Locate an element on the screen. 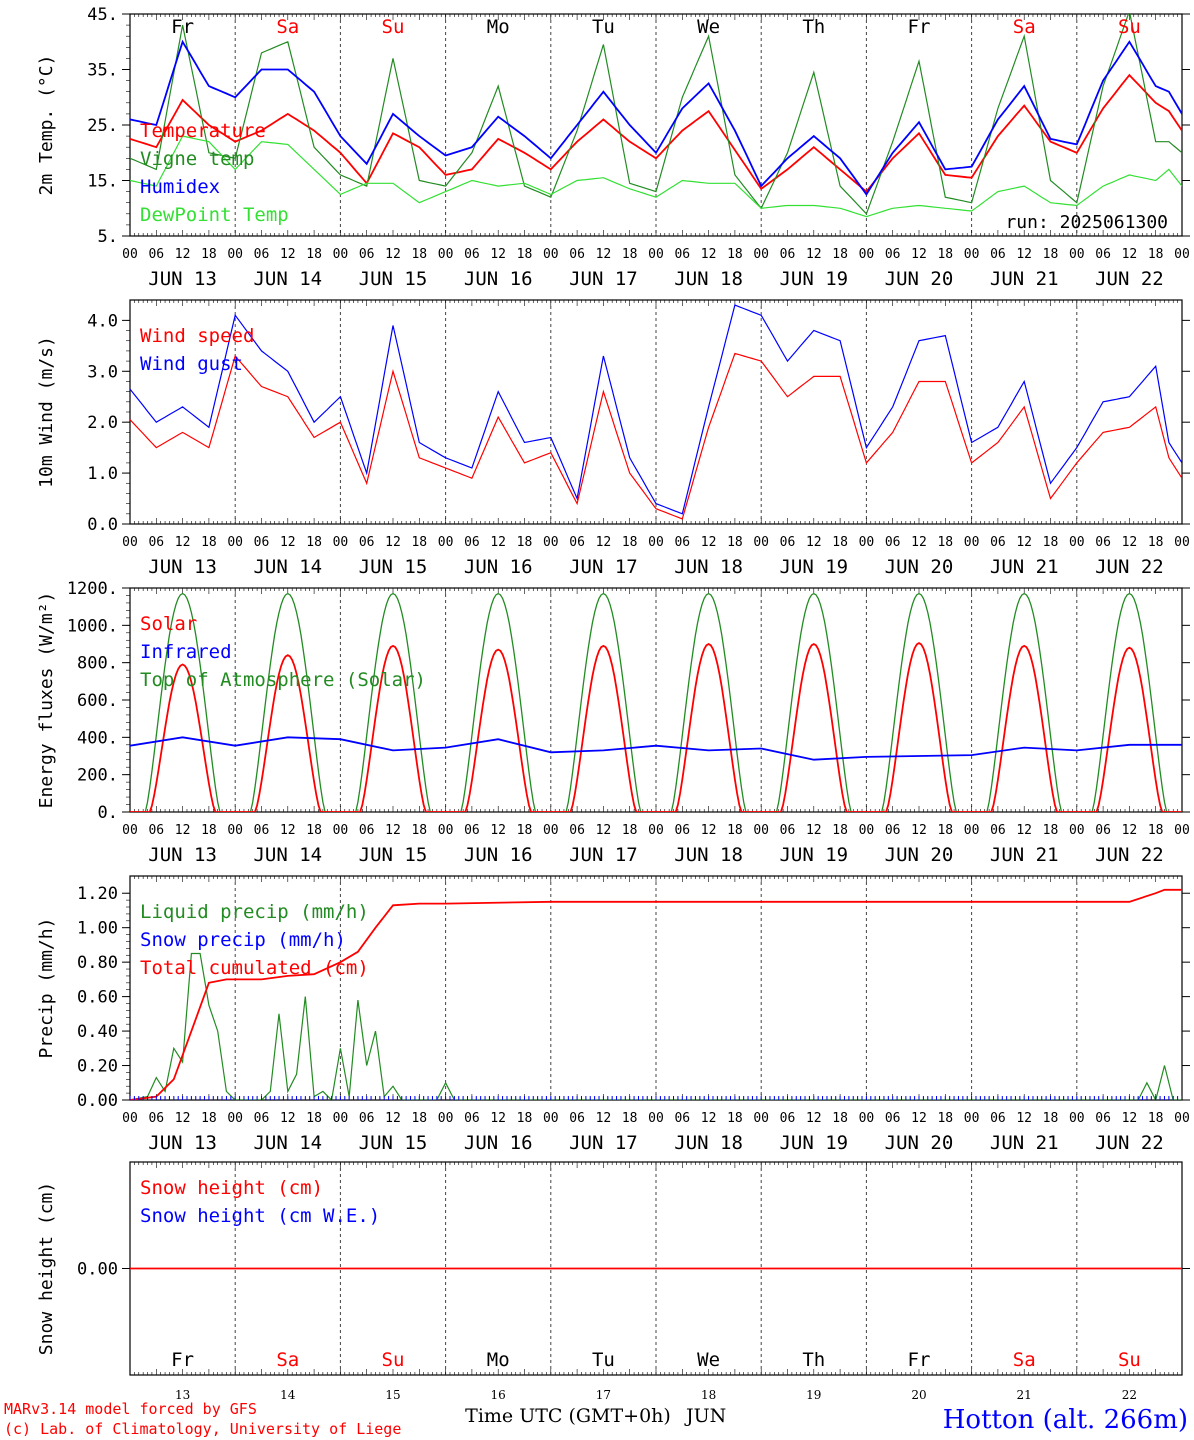 This screenshot has height=1440, width=1194. series-line-temperature is located at coordinates (656, 133).